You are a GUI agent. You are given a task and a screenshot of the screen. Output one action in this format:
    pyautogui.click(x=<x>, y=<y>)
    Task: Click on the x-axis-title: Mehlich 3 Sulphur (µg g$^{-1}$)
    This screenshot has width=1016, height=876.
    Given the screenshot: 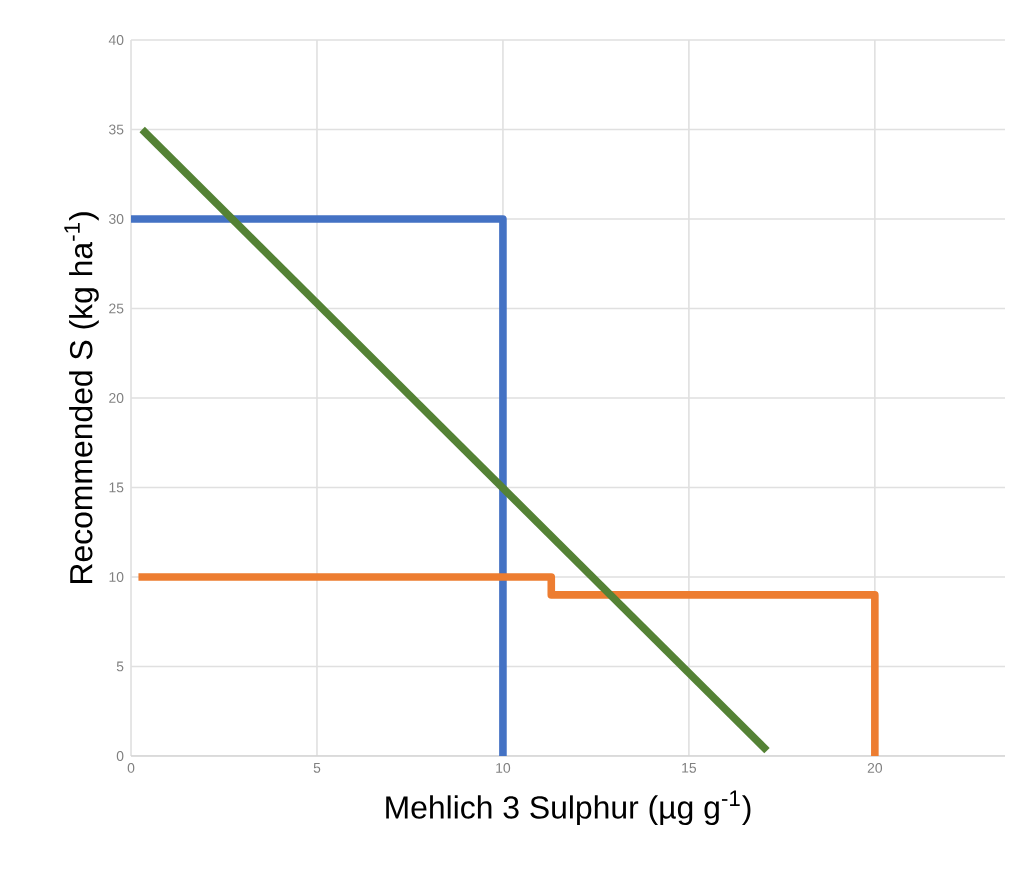 What is the action you would take?
    pyautogui.click(x=568, y=808)
    